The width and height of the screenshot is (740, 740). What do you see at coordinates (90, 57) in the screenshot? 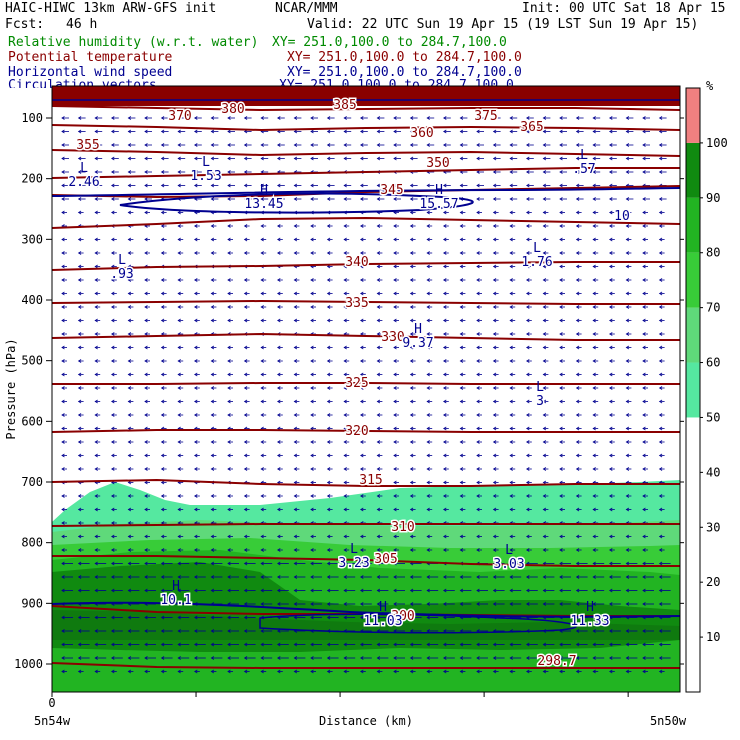
I see `field-theta-name: Potential temperature` at bounding box center [90, 57].